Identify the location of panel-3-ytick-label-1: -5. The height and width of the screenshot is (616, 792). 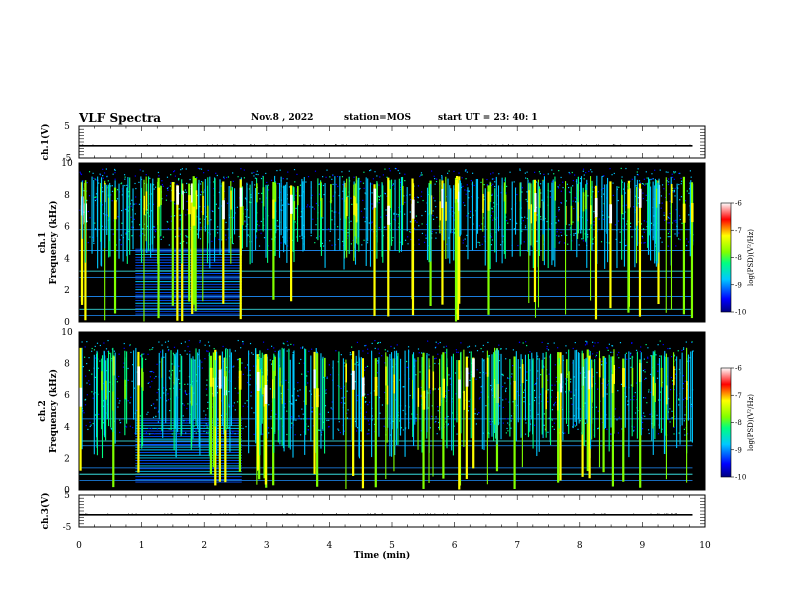
(67, 528).